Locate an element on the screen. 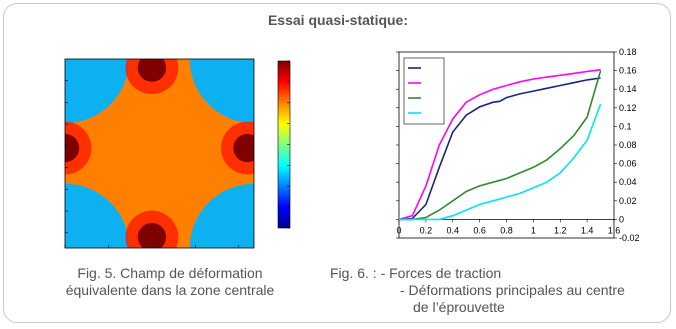 The image size is (676, 329). figure-5-caption-line2: équivalente dans la zone centrale is located at coordinates (170, 290).